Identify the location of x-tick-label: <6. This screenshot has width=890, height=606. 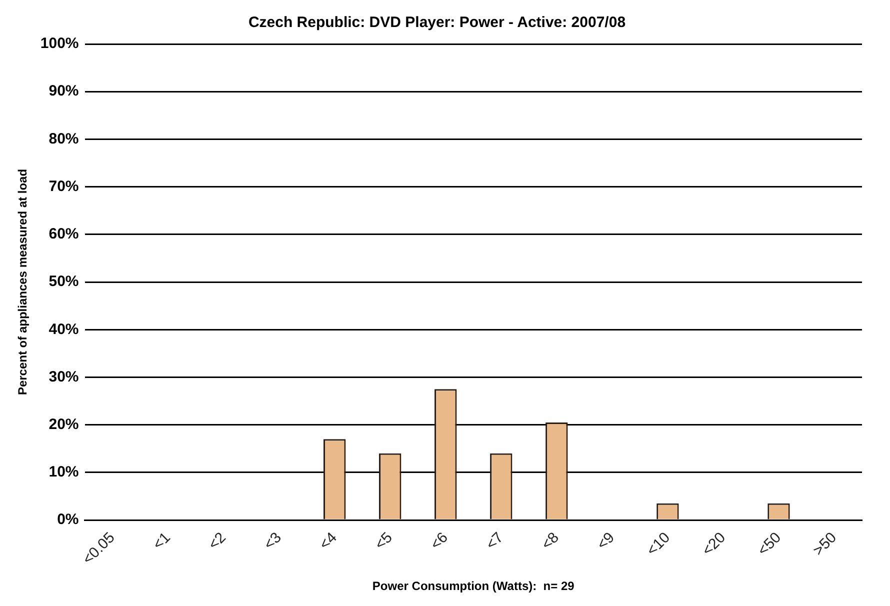
(439, 541).